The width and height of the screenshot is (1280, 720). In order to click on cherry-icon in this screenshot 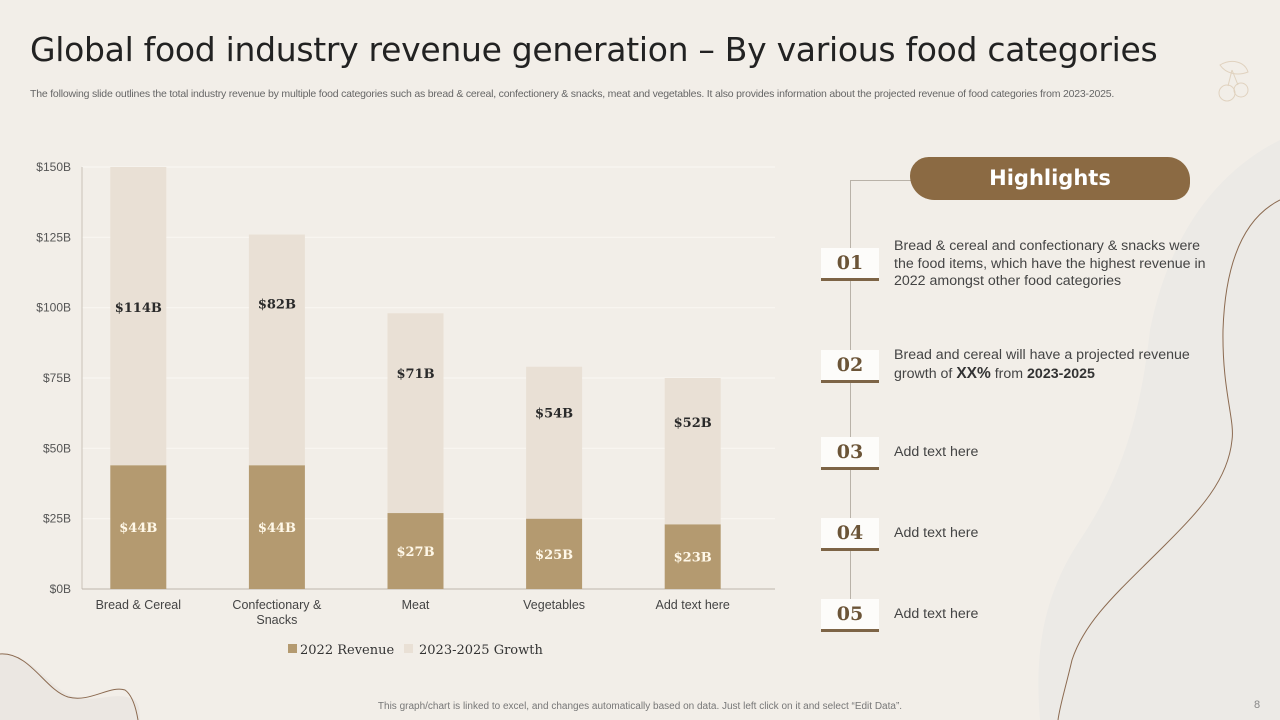, I will do `click(1233, 81)`.